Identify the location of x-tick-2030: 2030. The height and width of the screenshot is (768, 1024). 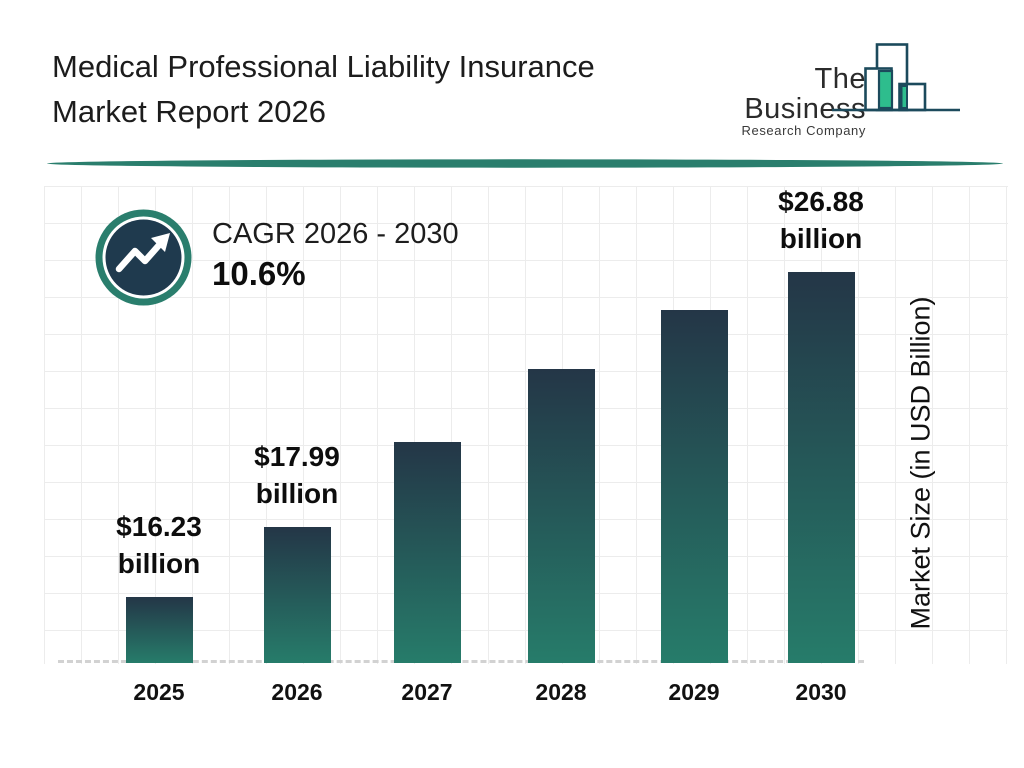
(821, 692).